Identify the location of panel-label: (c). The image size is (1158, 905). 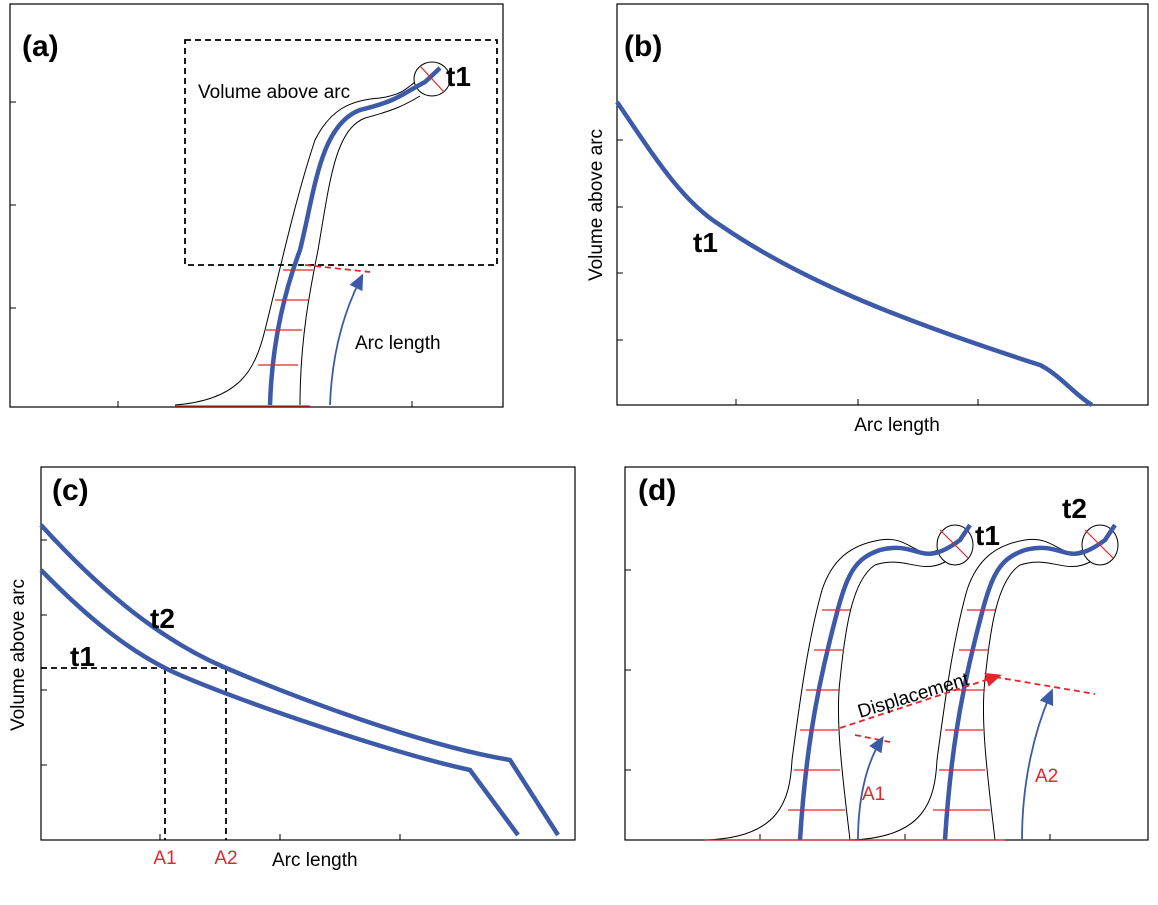
(70, 490).